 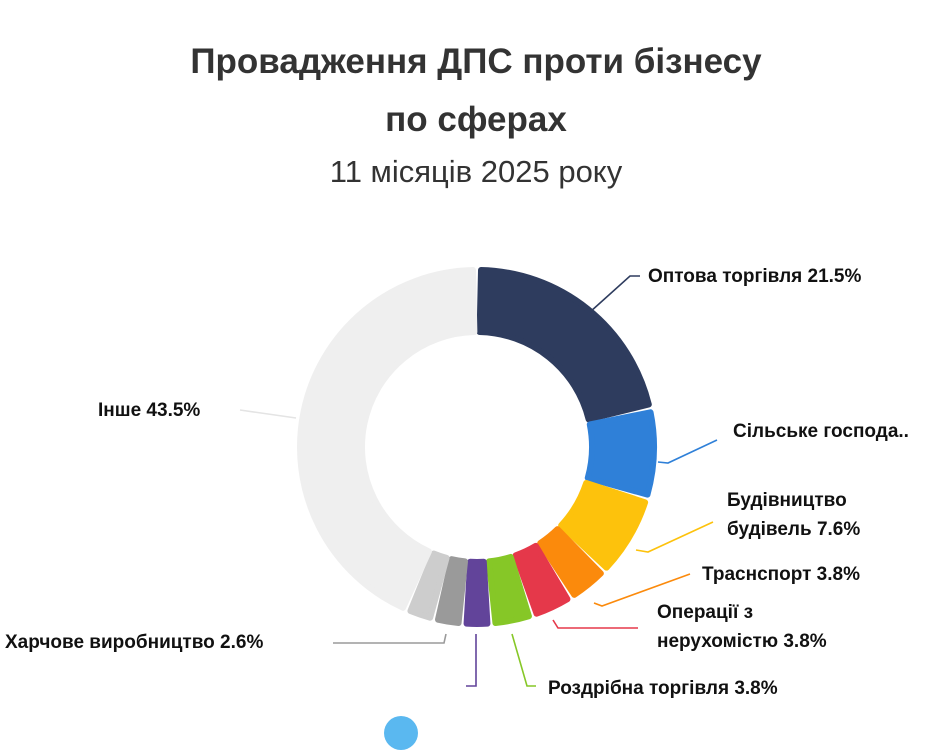 What do you see at coordinates (134, 642) in the screenshot?
I see `label-food-production: Харчове виробництво 2.6%` at bounding box center [134, 642].